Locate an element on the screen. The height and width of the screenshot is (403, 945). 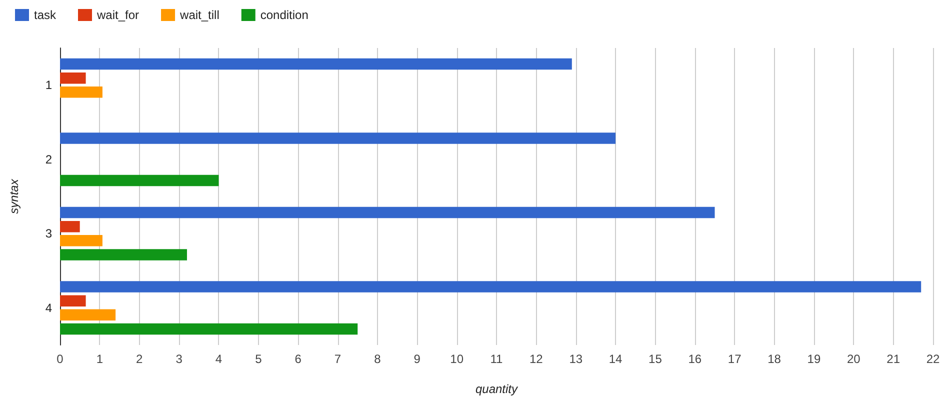
x-tick-label: 20 is located at coordinates (853, 359).